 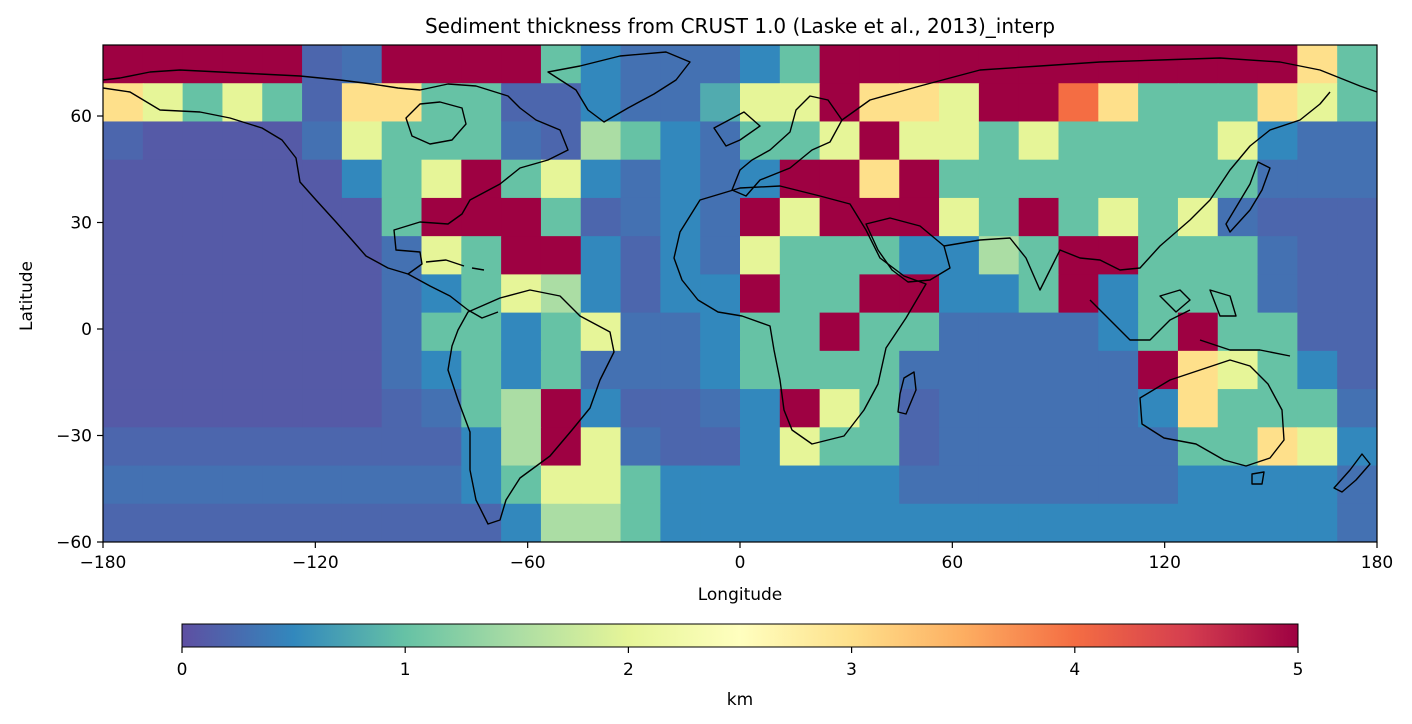 What do you see at coordinates (740, 635) in the screenshot?
I see `colorbar` at bounding box center [740, 635].